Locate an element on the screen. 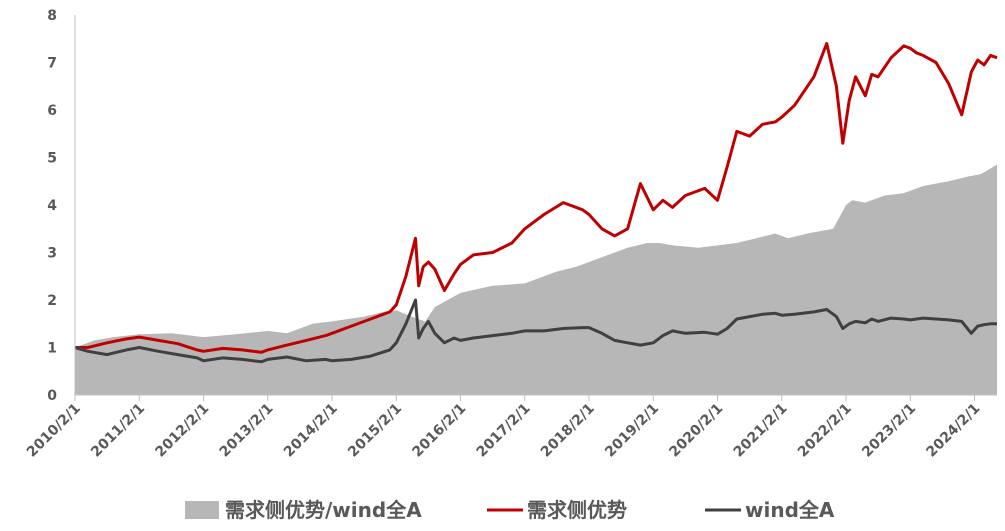 This screenshot has width=1005, height=531. y-tick-label: 2 is located at coordinates (52, 301).